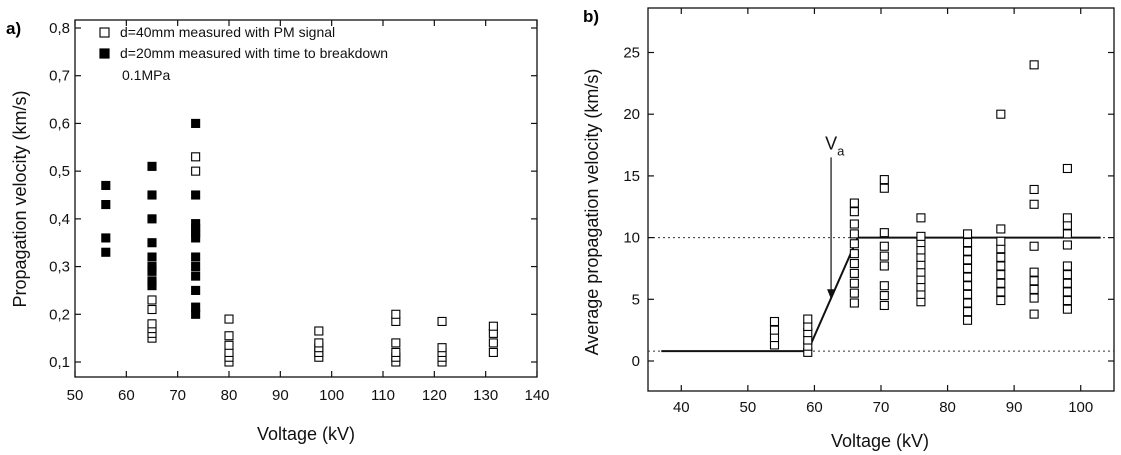  What do you see at coordinates (383, 395) in the screenshot?
I see `panel-a-x-tick-label: 110` at bounding box center [383, 395].